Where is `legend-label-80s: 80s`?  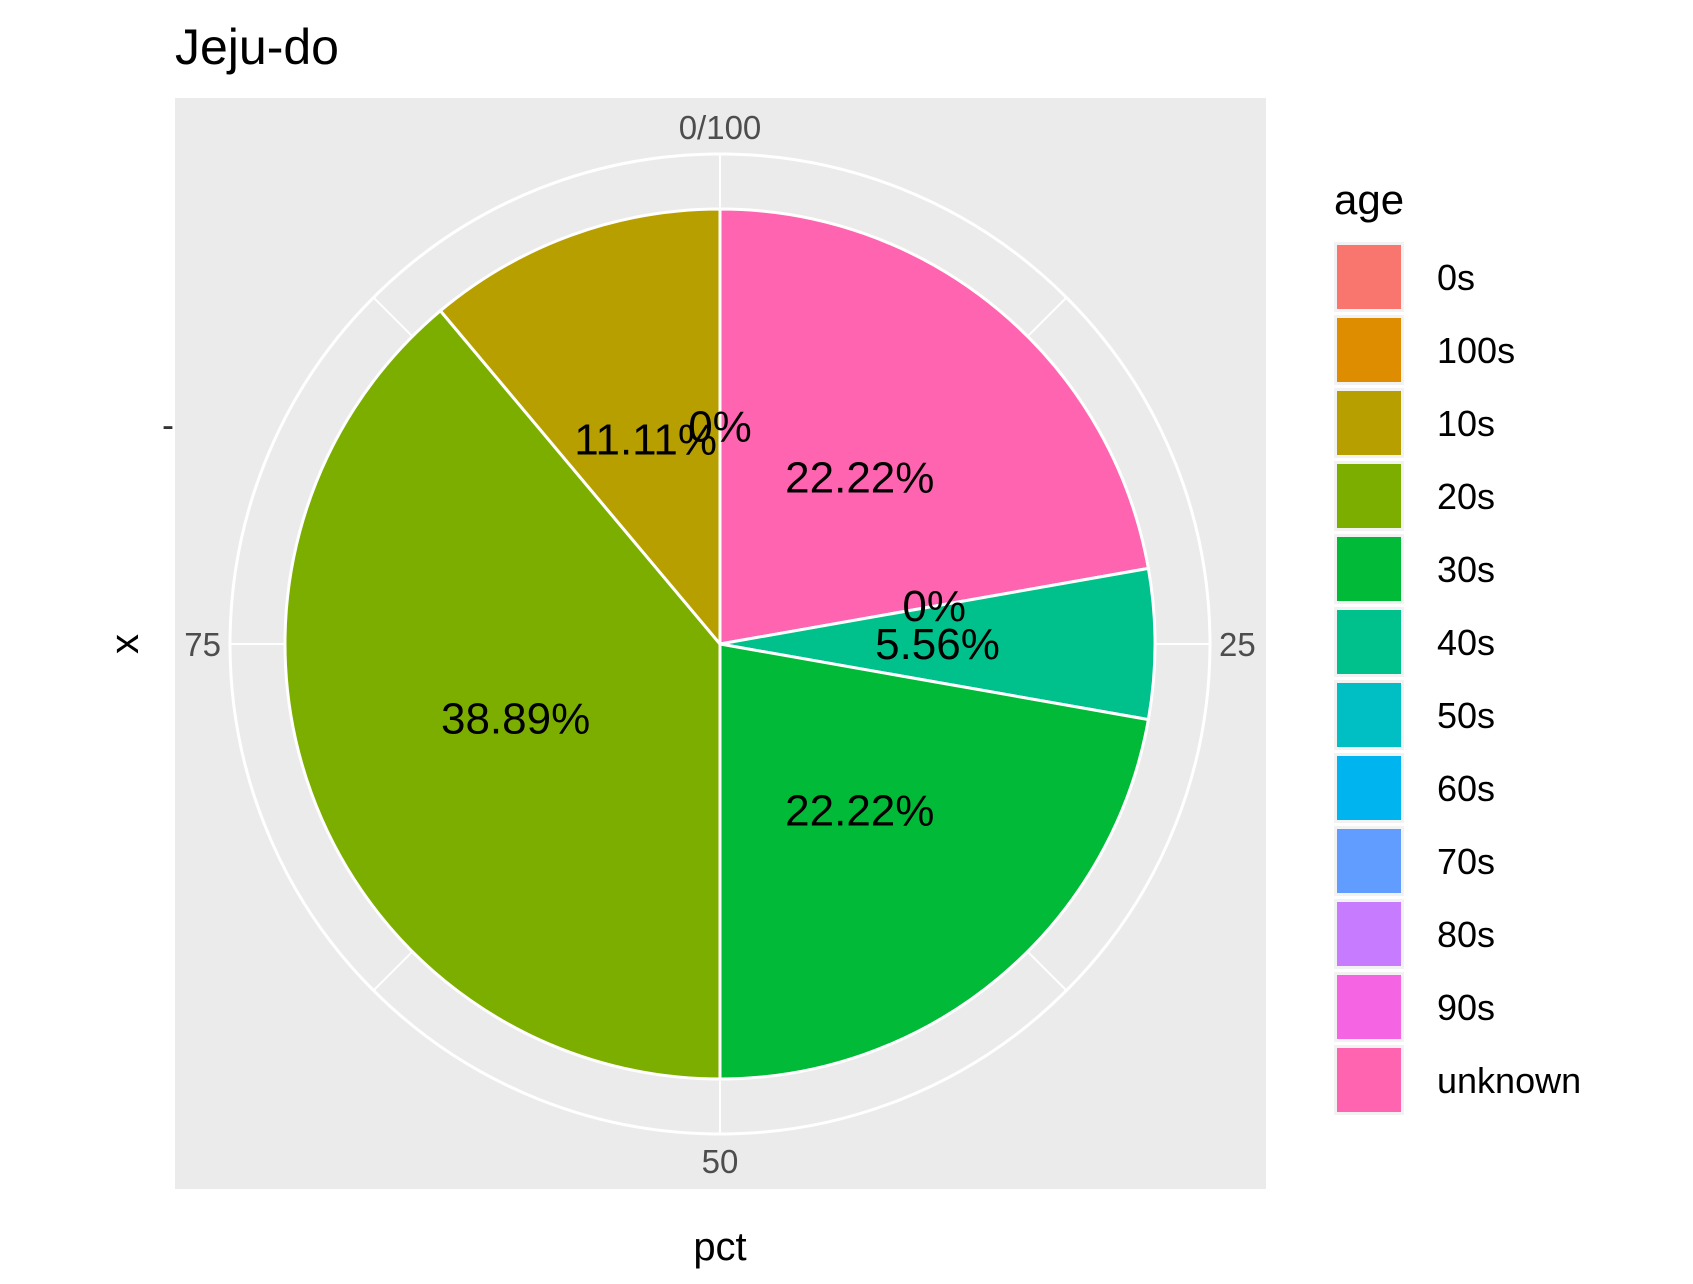 legend-label-80s: 80s is located at coordinates (1466, 934).